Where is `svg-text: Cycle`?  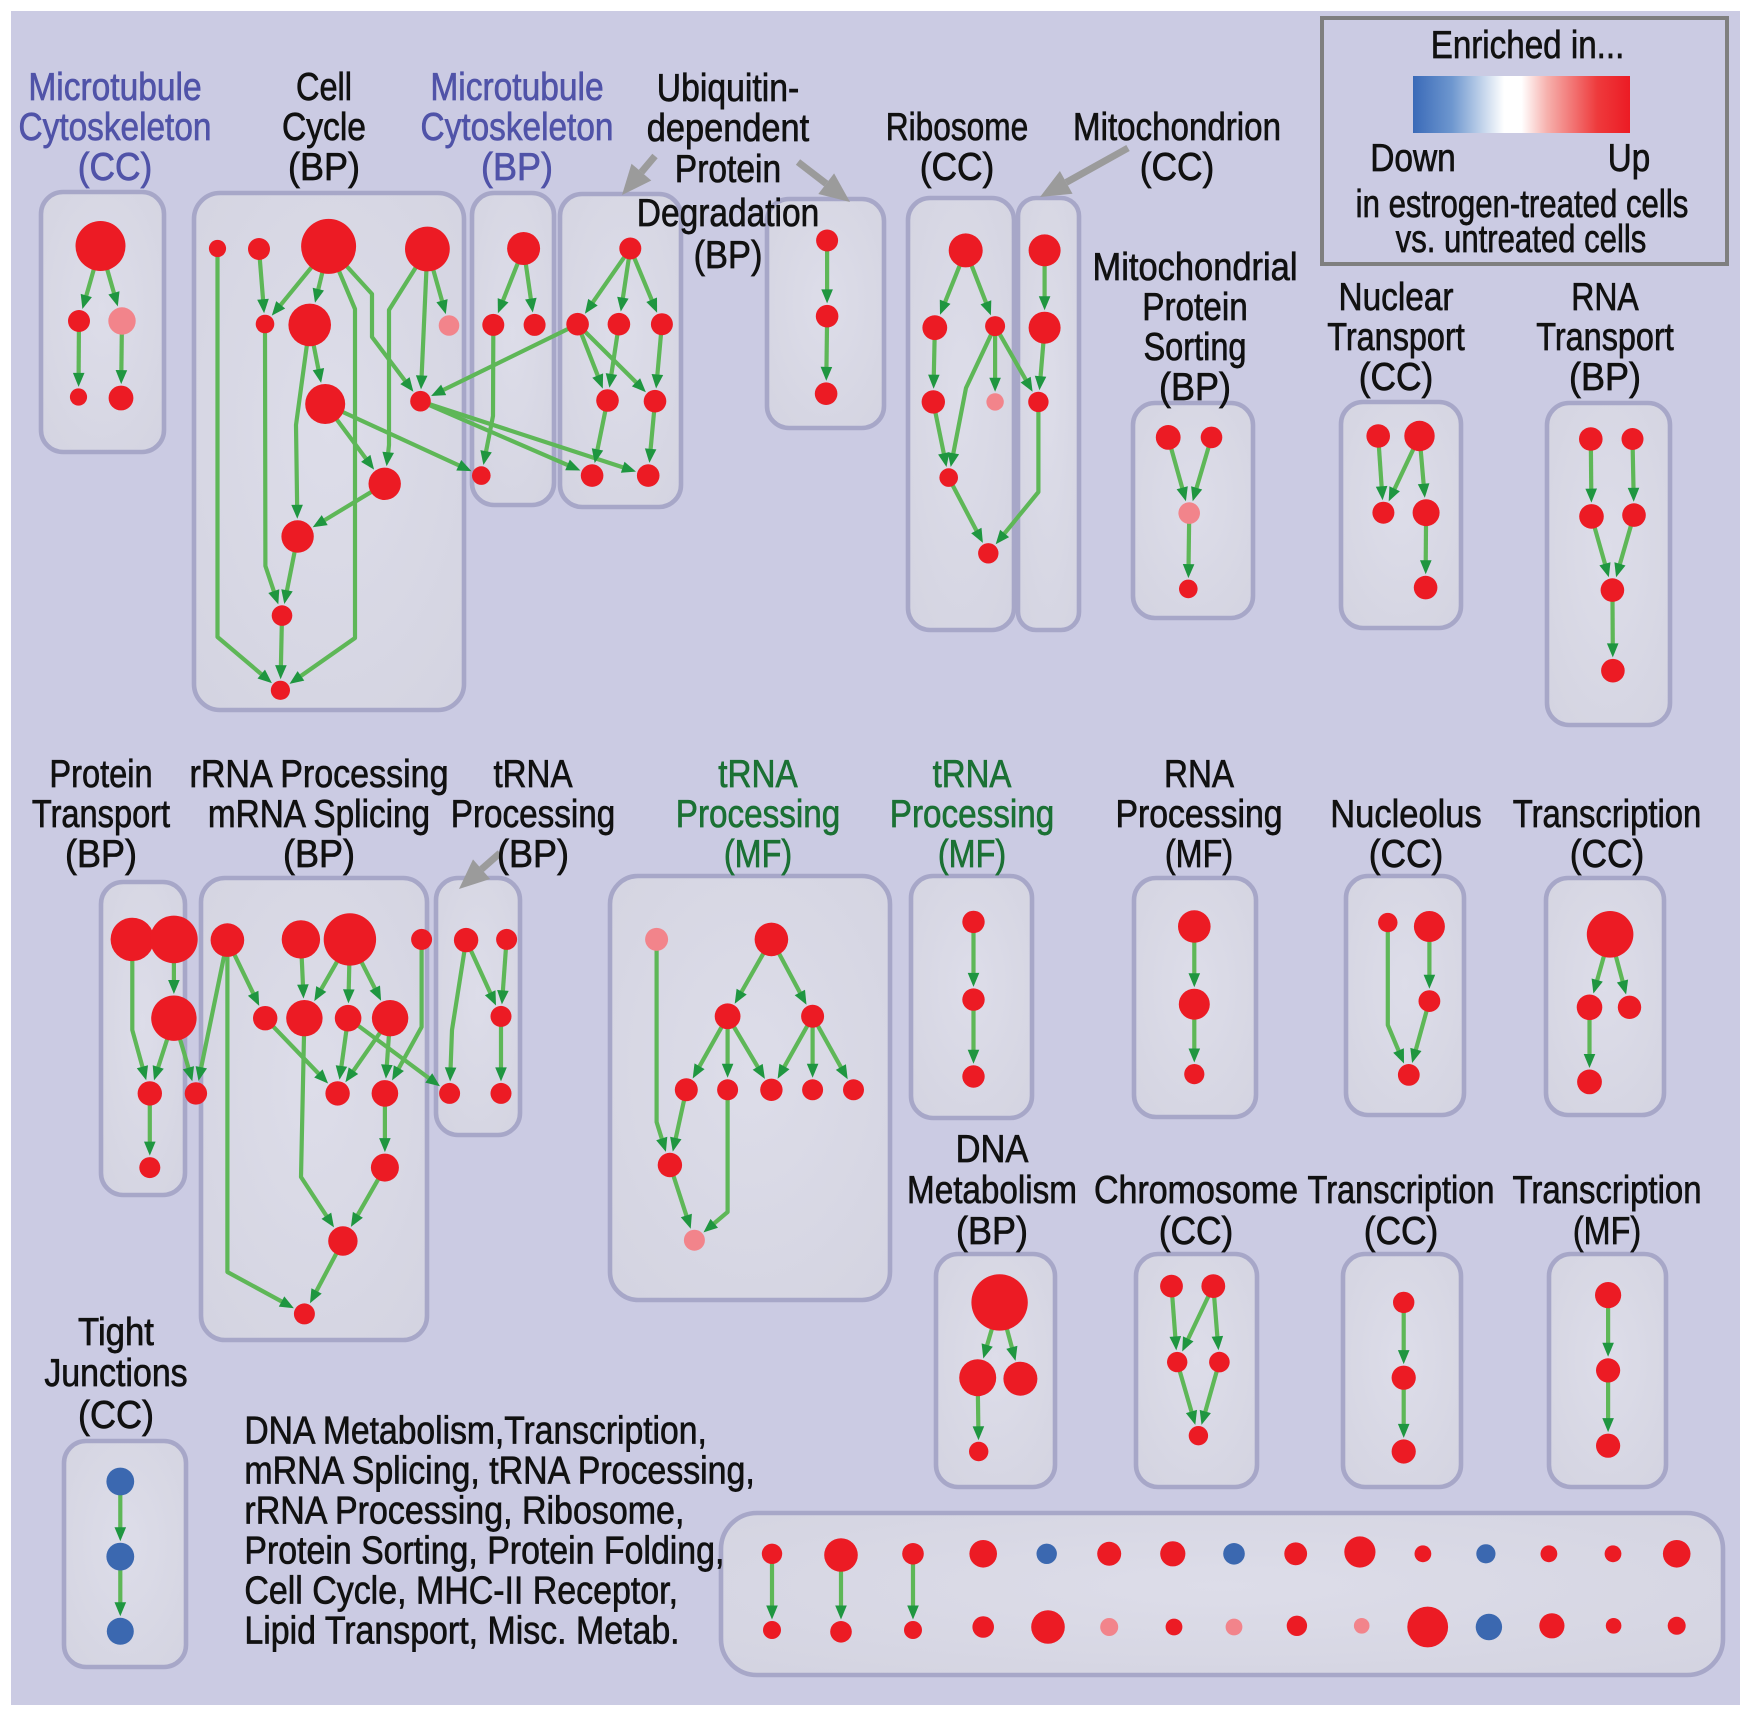
svg-text: Cycle is located at coordinates (324, 127).